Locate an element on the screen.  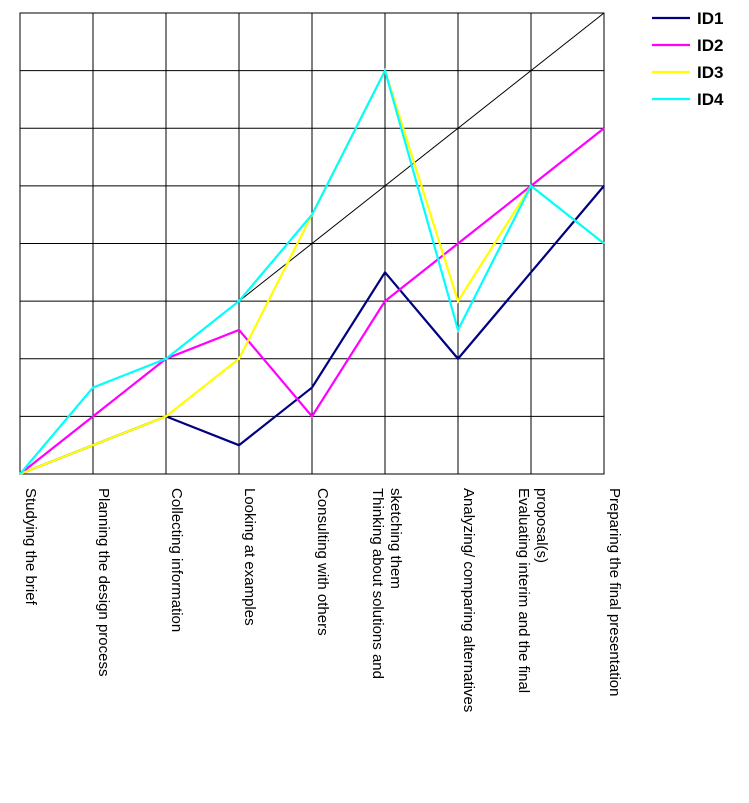
x-tick-label-line: Analyzing/ comparing alternatives is located at coordinates (468, 600).